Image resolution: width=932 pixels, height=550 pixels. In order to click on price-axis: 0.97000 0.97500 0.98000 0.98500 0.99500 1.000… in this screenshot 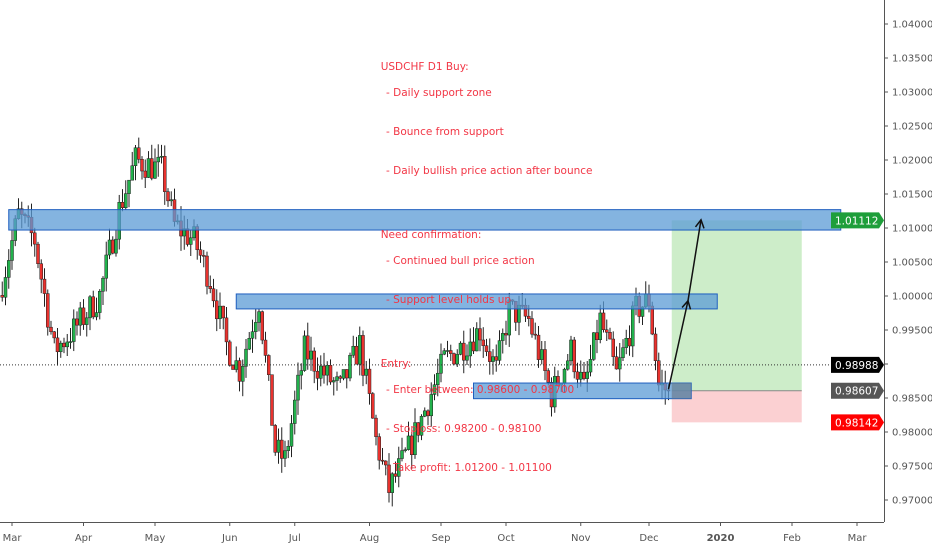, I will do `click(908, 275)`.